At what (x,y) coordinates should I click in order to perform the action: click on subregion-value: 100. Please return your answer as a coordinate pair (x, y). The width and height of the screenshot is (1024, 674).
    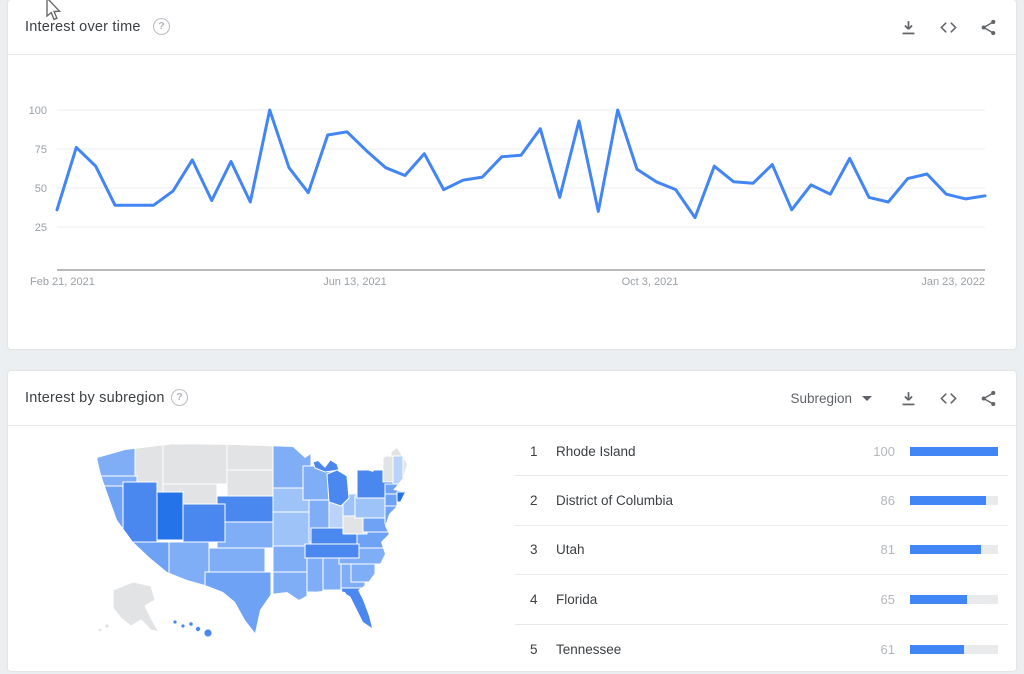
    Looking at the image, I should click on (884, 451).